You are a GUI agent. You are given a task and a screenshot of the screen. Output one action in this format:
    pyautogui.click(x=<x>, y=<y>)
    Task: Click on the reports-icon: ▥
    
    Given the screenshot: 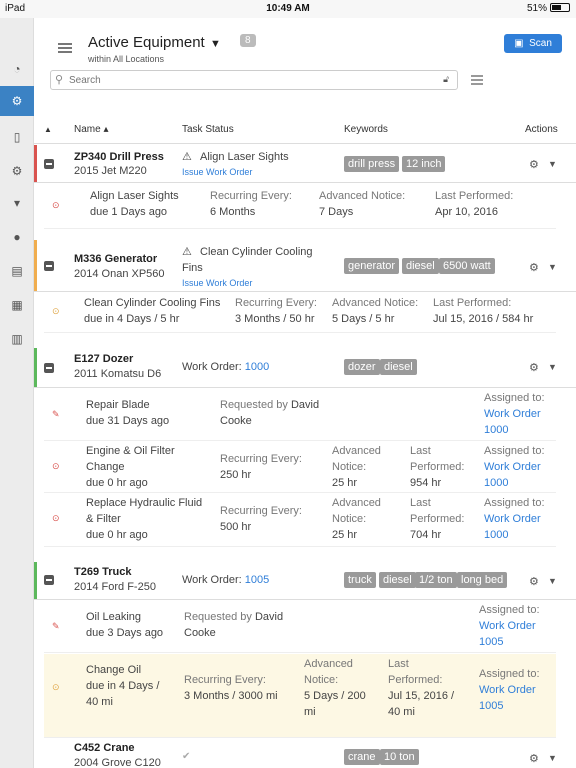 What is the action you would take?
    pyautogui.click(x=17, y=339)
    